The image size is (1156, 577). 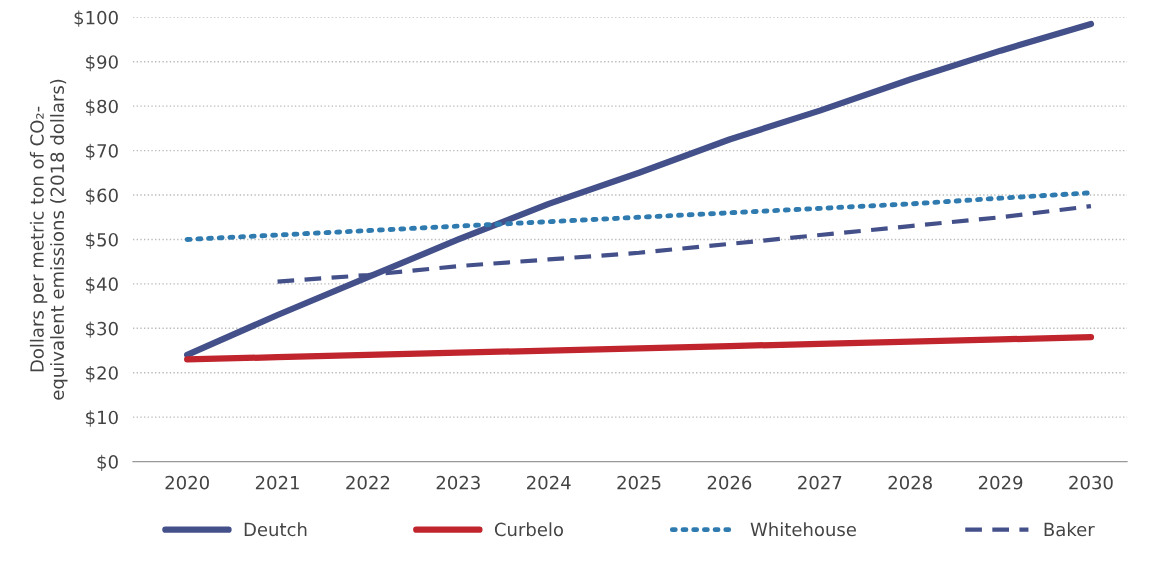 What do you see at coordinates (102, 196) in the screenshot?
I see `y-tick-label: $60` at bounding box center [102, 196].